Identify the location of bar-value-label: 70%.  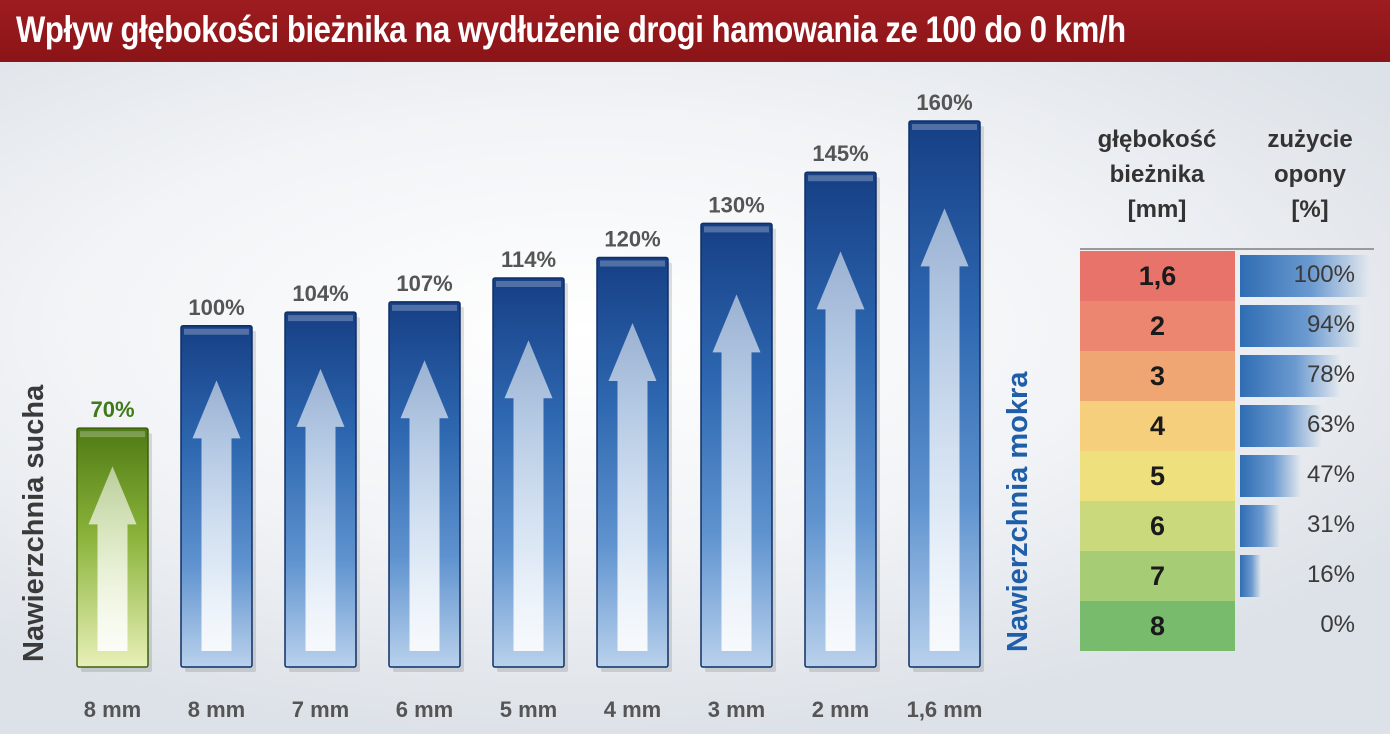
(112, 409).